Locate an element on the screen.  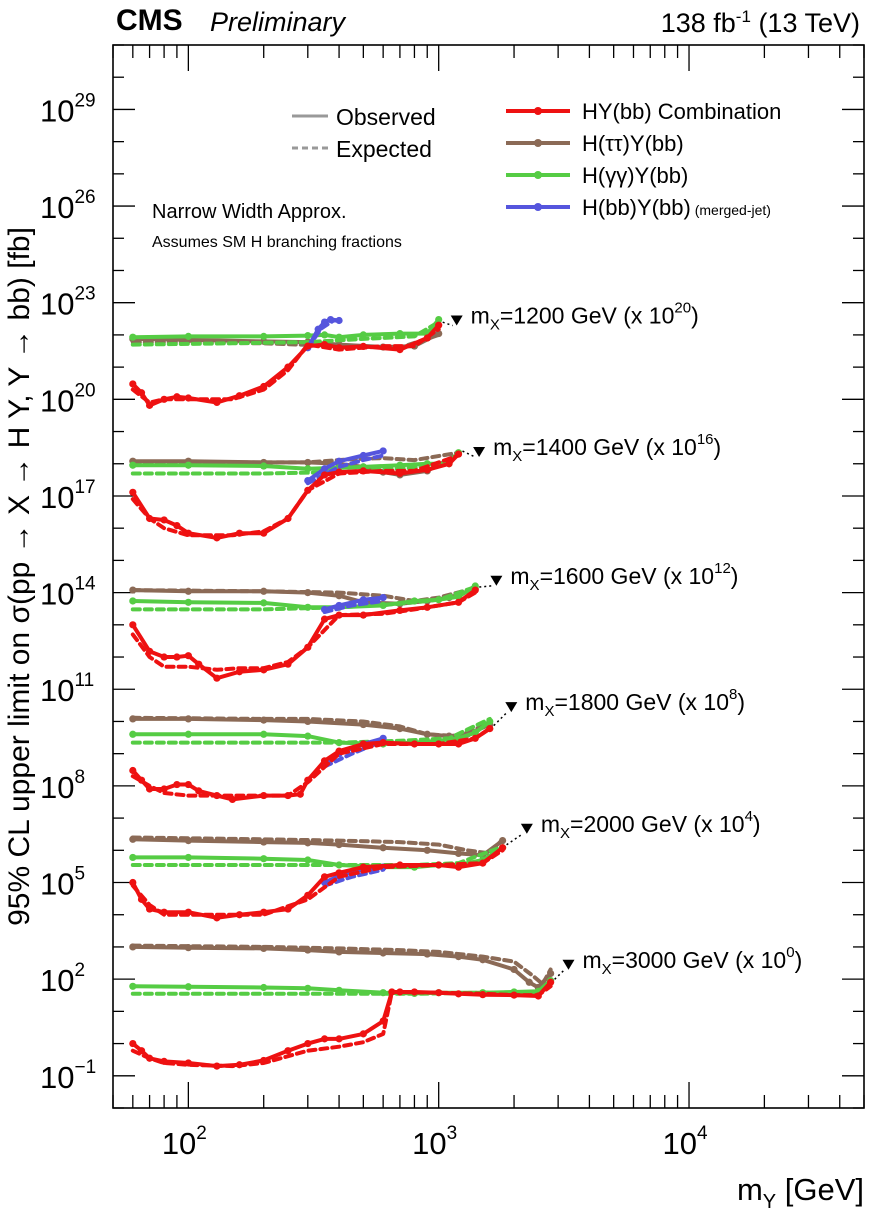
group-label-text: =3000 GeV (x 10 is located at coordinates (699, 960).